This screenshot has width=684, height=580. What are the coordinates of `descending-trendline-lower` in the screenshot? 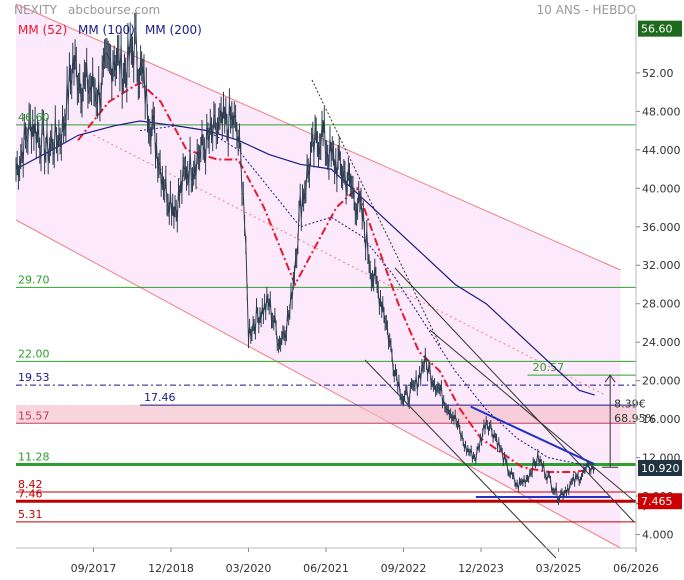 It's located at (460, 459).